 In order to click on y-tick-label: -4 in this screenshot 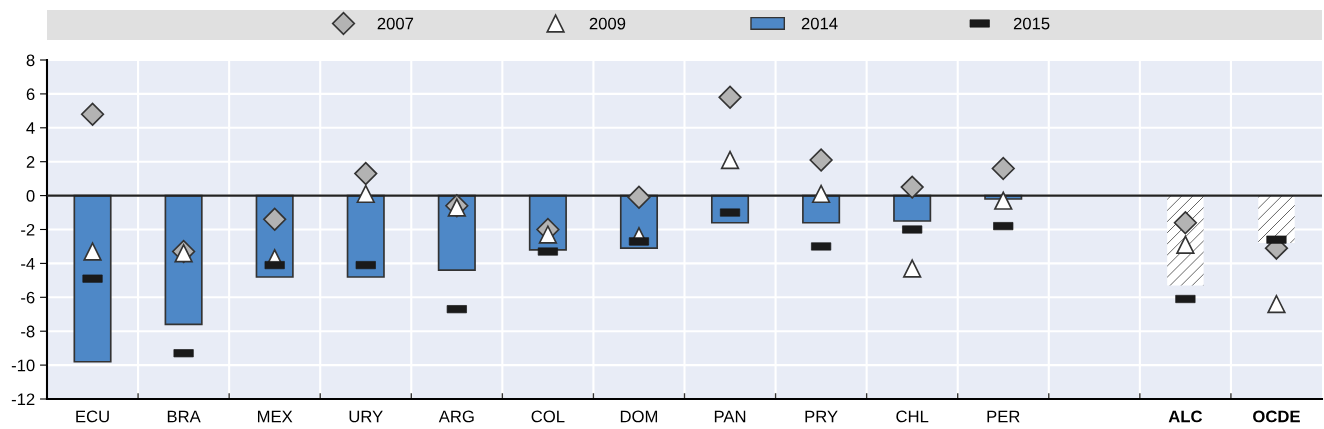, I will do `click(28, 263)`.